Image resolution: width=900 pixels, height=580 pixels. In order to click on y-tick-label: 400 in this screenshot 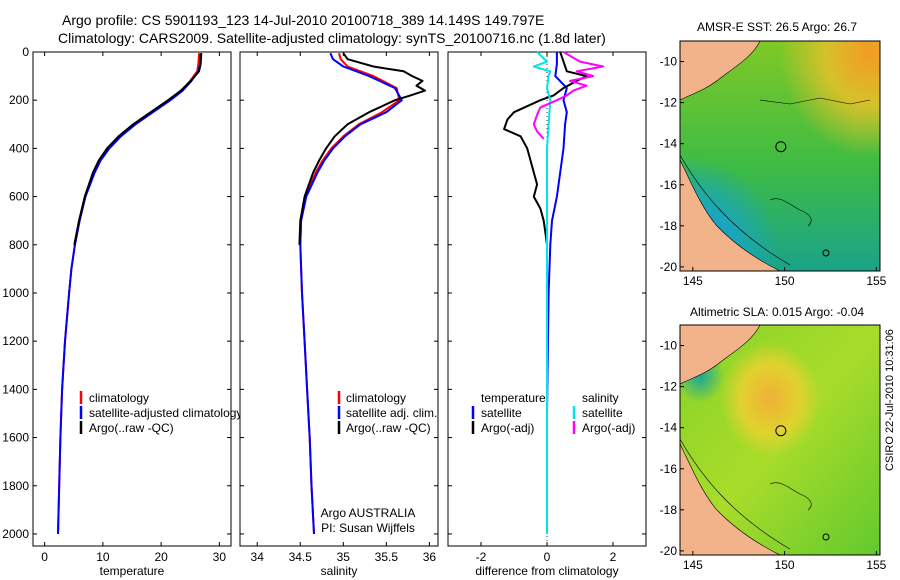, I will do `click(19, 148)`.